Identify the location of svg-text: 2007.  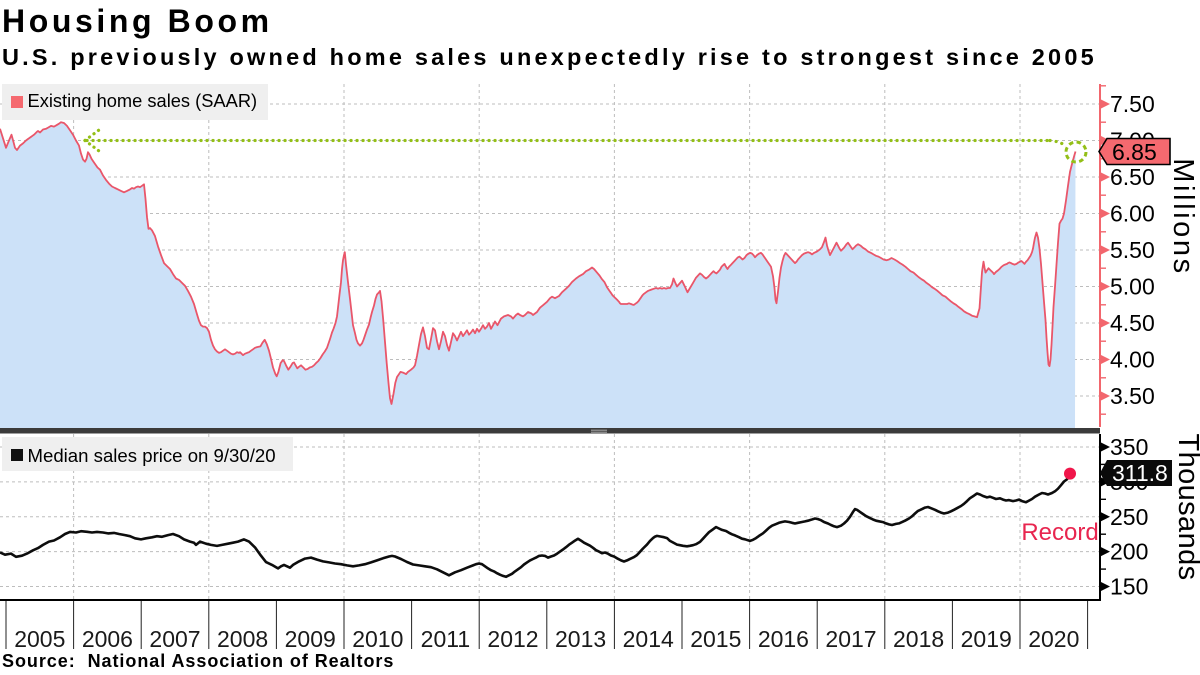
(174, 639).